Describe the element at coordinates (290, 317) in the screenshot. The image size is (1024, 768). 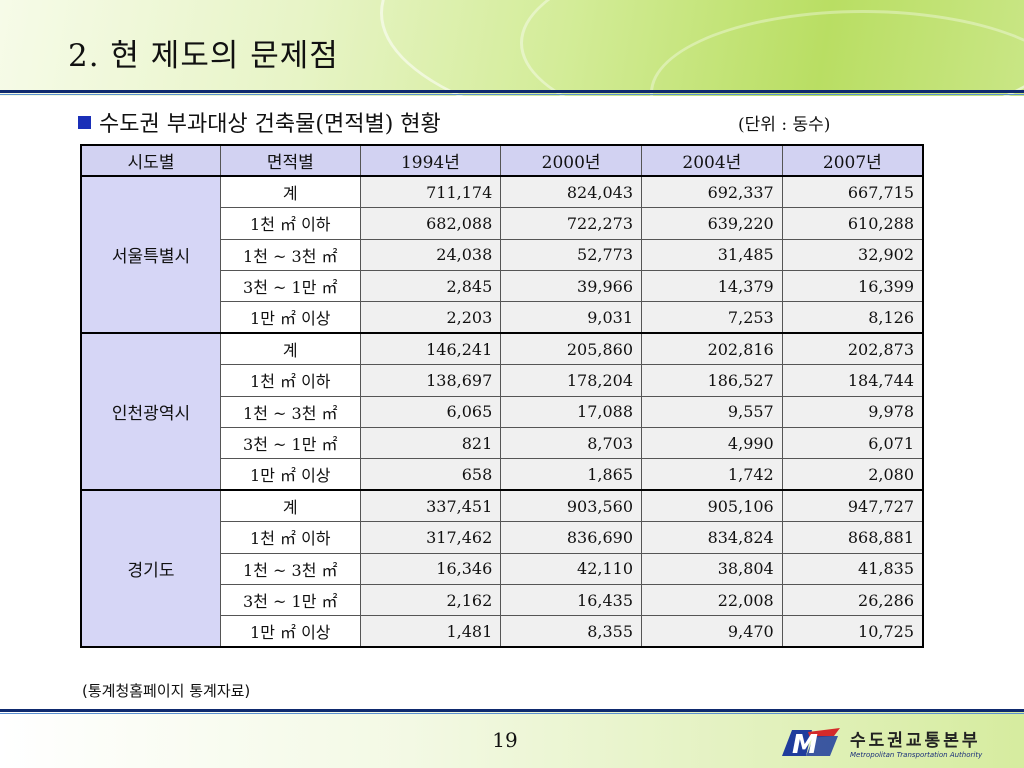
I see `category-cell: 1만 ㎡ 이상` at that location.